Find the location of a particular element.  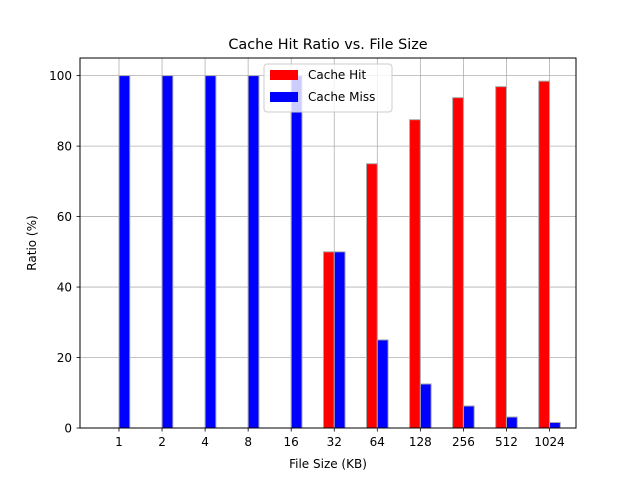

y-axis-label: Ratio (%) is located at coordinates (32, 242).